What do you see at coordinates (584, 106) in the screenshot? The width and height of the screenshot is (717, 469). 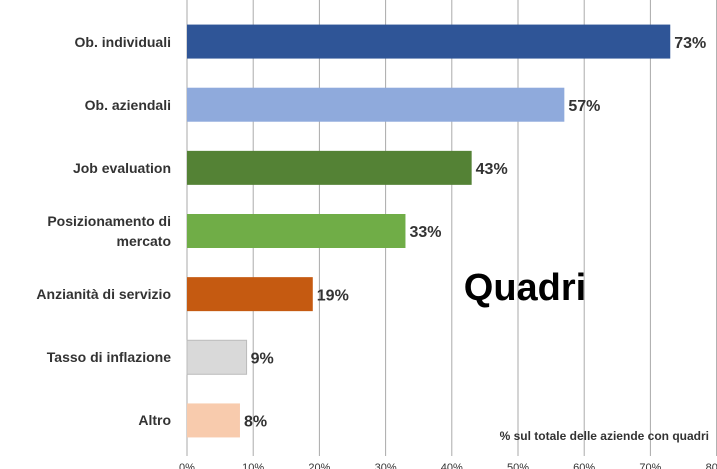 I see `value-label: 57%` at bounding box center [584, 106].